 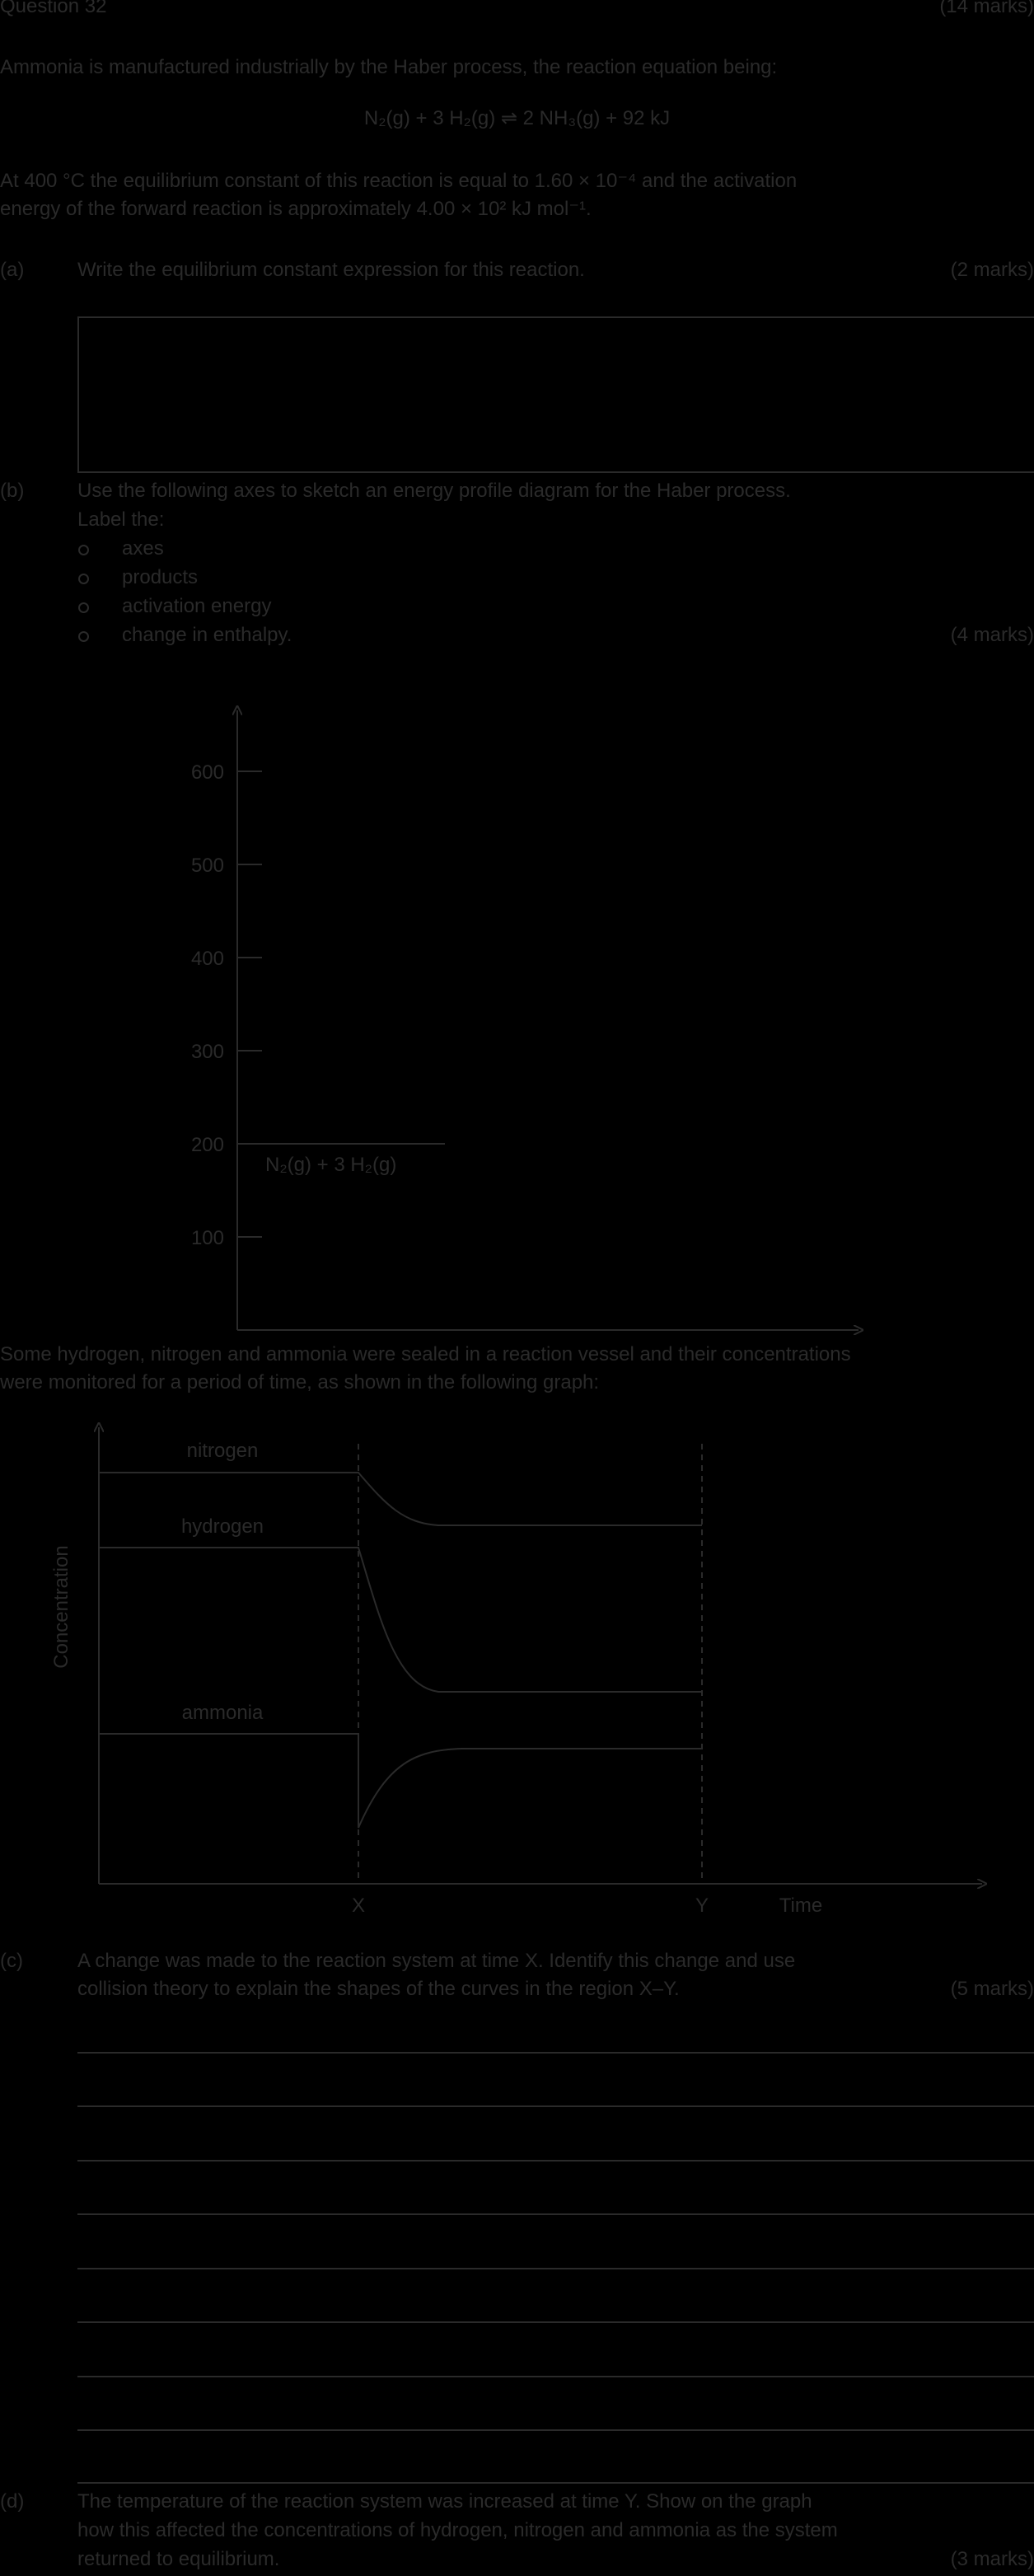 I want to click on part-d-marks: (3 marks), so click(x=992, y=2559).